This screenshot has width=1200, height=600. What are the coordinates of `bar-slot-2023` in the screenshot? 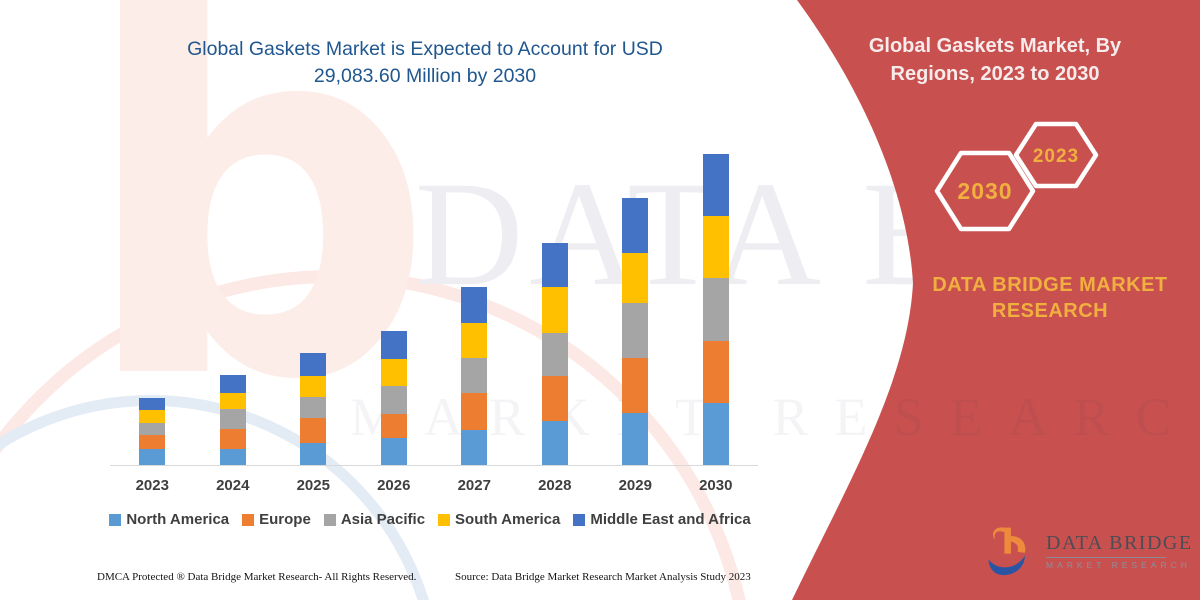 It's located at (152, 305).